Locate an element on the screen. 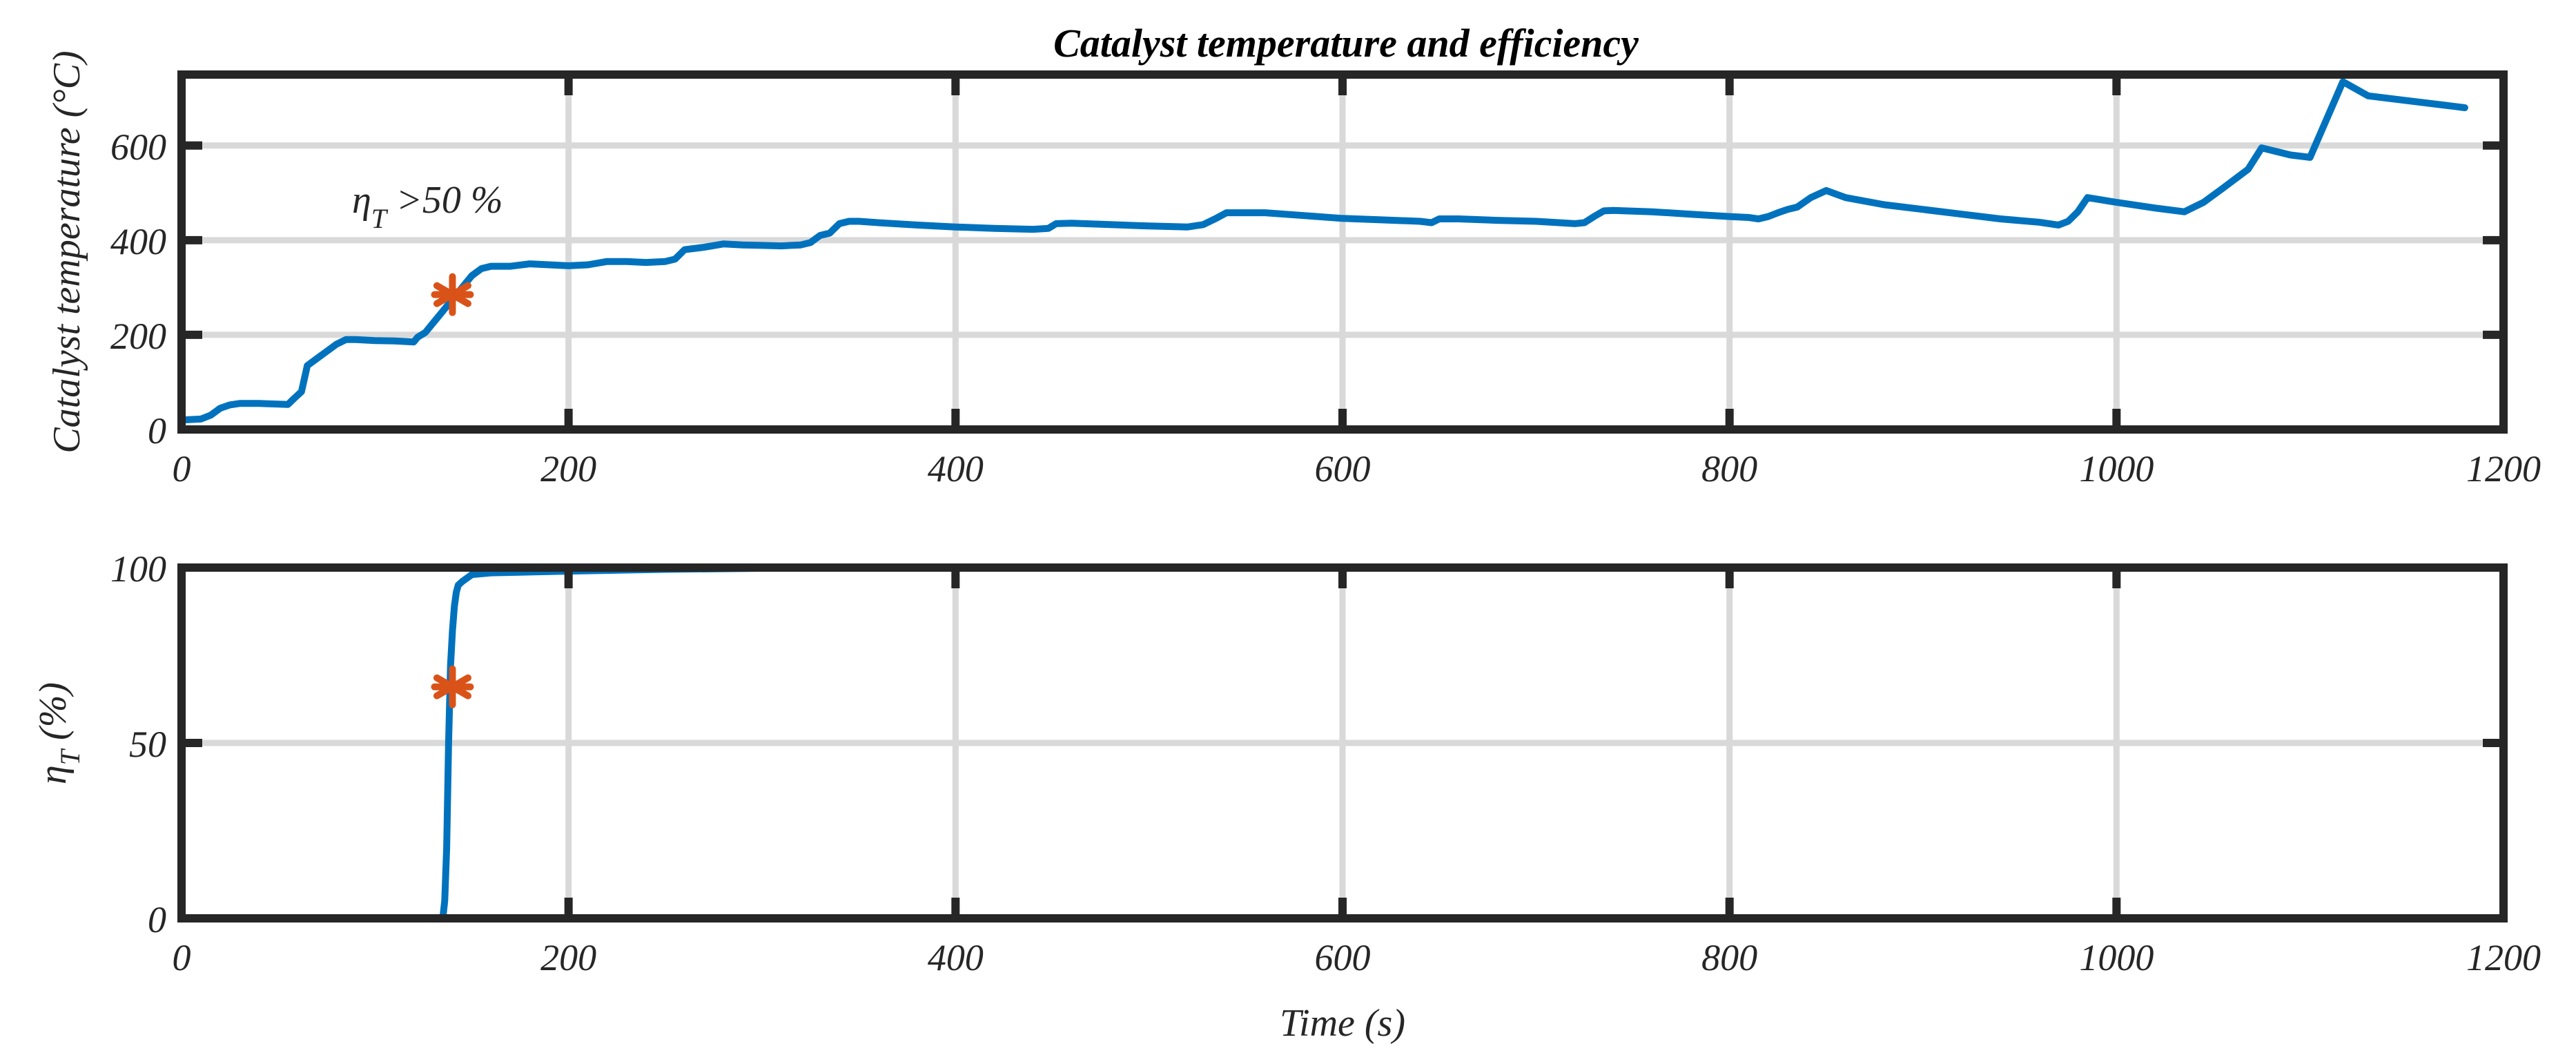 This screenshot has width=2576, height=1053. efficiency-threshold-marker is located at coordinates (452, 687).